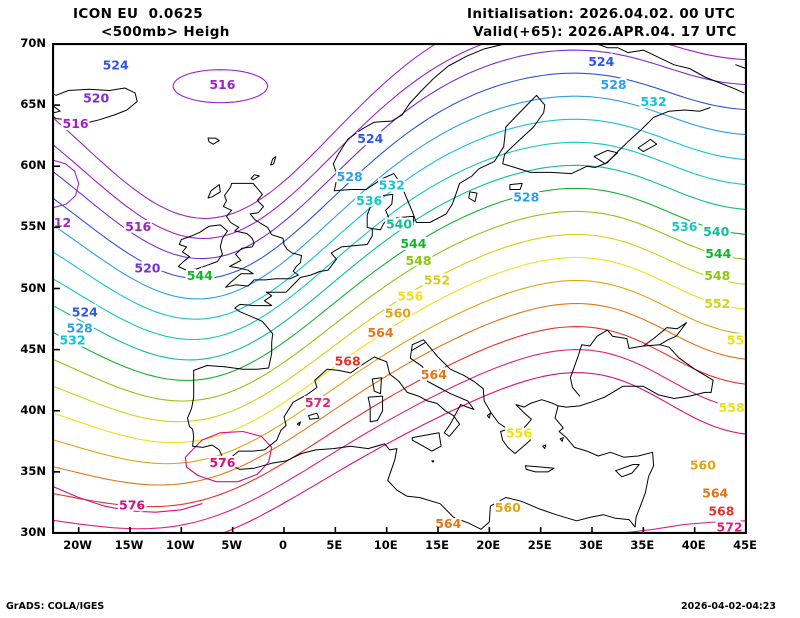  I want to click on y-axis-label-45N: 45N, so click(33, 348).